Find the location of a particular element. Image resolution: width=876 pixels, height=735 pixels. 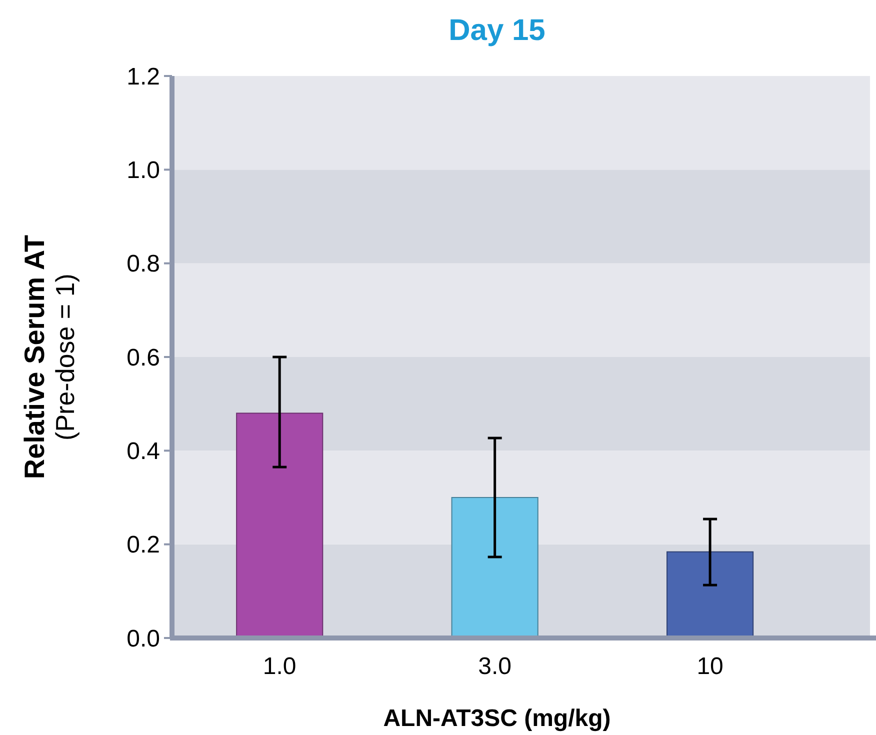

x-axis-title: ALN-AT3SC (mg/kg) is located at coordinates (497, 718).